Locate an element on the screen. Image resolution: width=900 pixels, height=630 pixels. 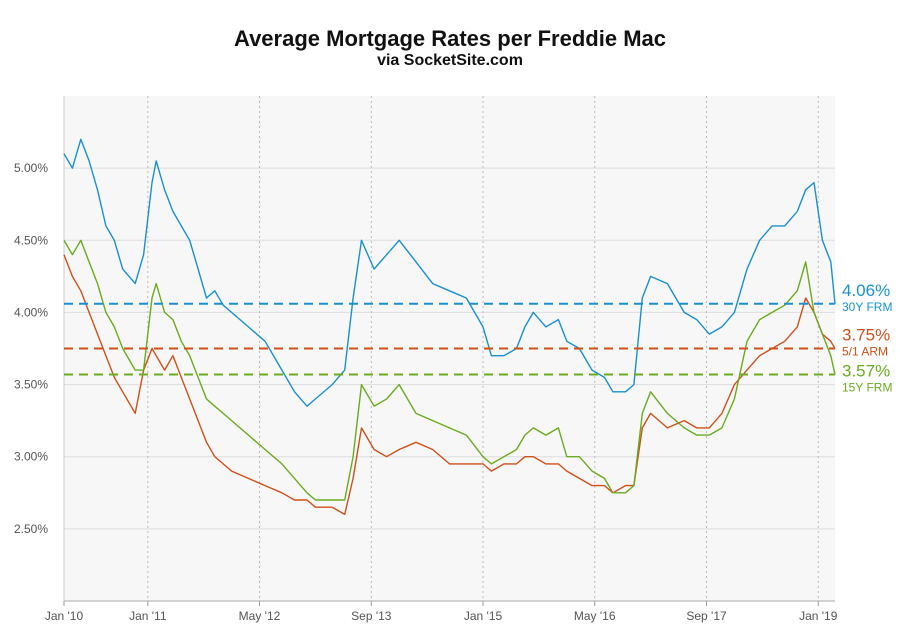
y-tick-label: 4.00% is located at coordinates (31, 312).